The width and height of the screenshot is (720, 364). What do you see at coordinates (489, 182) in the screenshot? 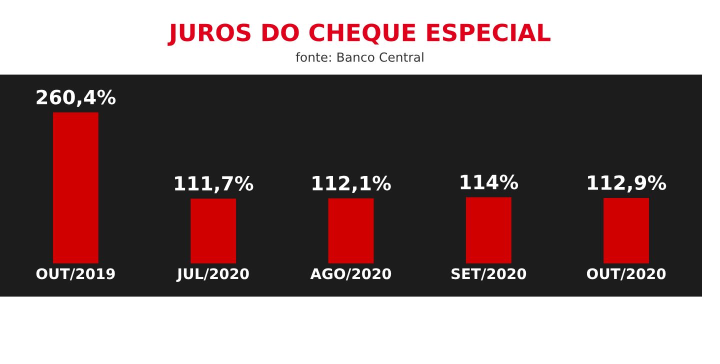
I see `data-label: 114%` at bounding box center [489, 182].